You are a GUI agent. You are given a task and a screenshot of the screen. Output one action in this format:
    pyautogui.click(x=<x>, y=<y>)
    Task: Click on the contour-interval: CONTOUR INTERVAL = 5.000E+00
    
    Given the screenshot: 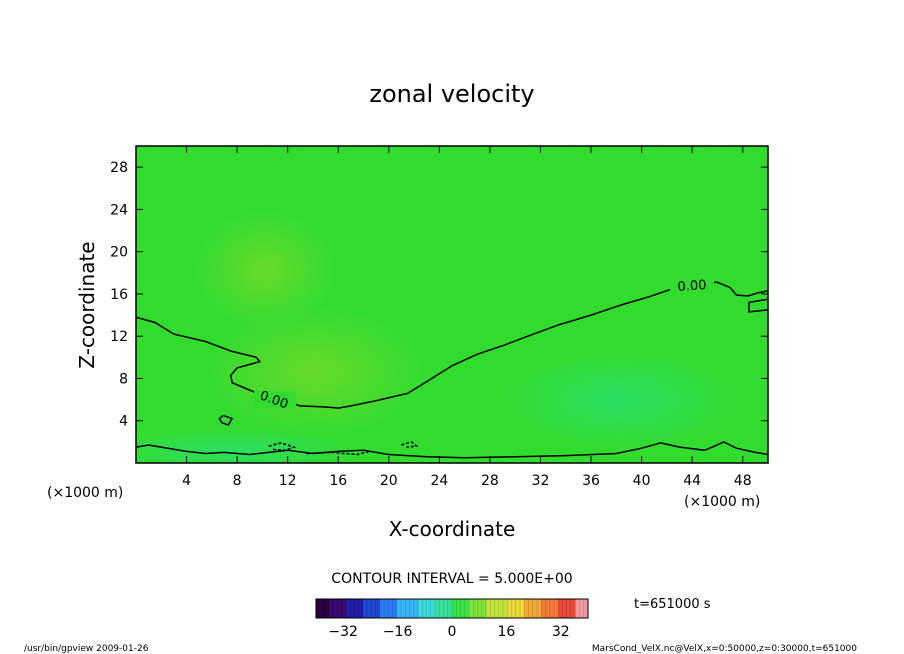 What is the action you would take?
    pyautogui.click(x=451, y=579)
    